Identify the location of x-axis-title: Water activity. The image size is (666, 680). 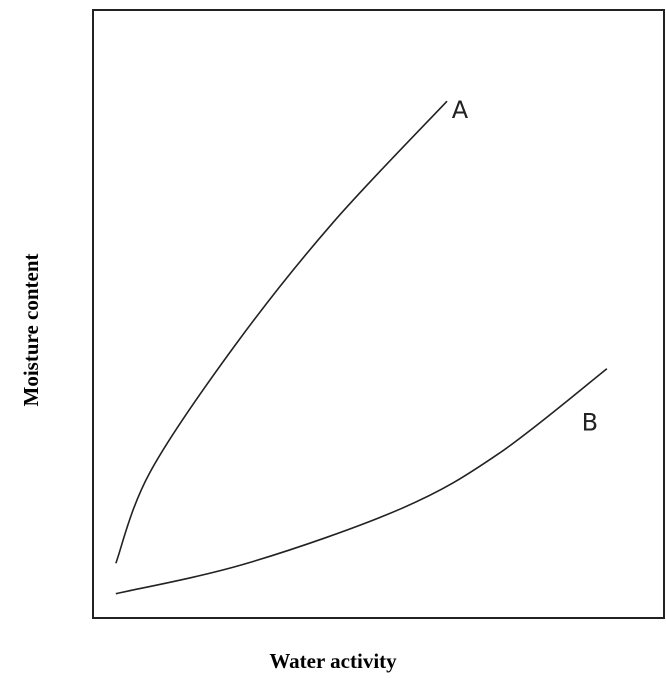
(333, 661).